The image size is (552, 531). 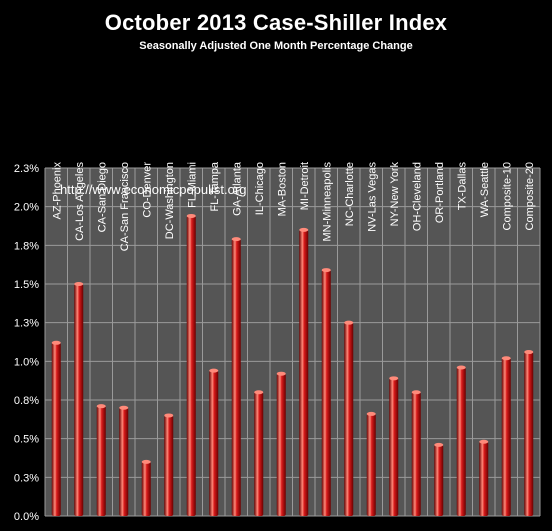 What do you see at coordinates (395, 194) in the screenshot?
I see `x-tick-label: NY-New York` at bounding box center [395, 194].